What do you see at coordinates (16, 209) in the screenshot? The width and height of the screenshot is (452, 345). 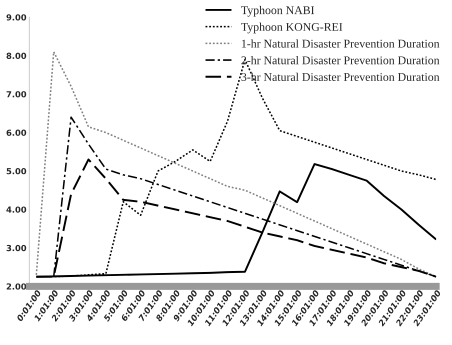 I see `y-tick-label: 4.00` at bounding box center [16, 209].